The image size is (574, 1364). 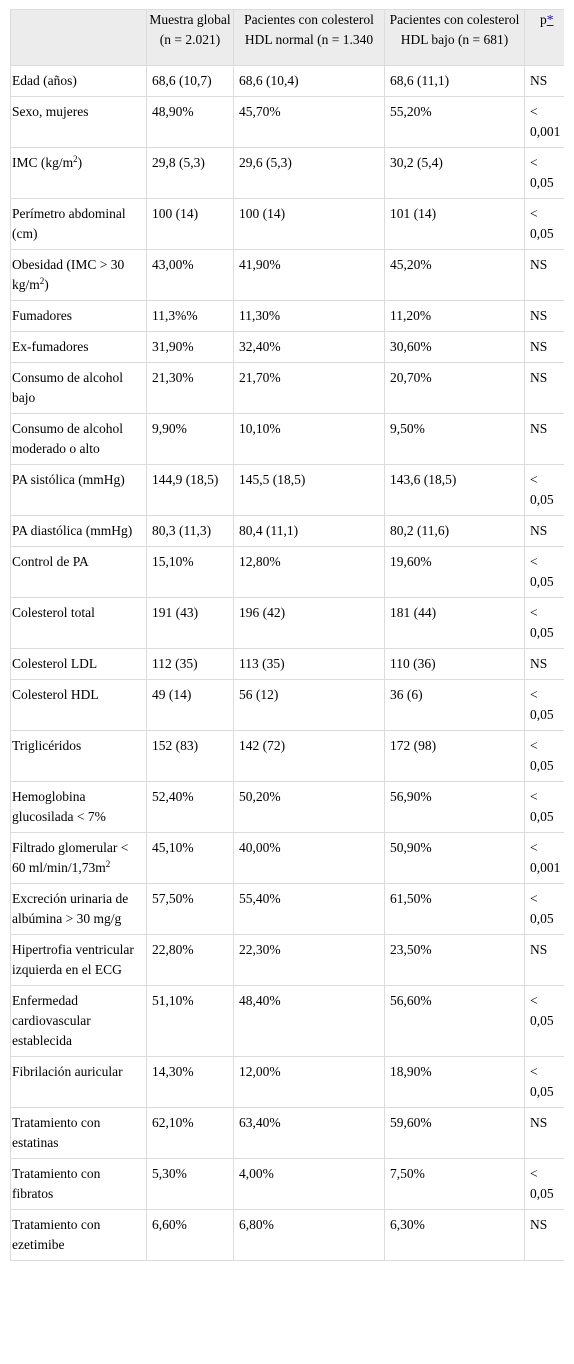 I want to click on row-label: Filtrado glomerular < 60 ml/min/1,73m2, so click(x=78, y=858).